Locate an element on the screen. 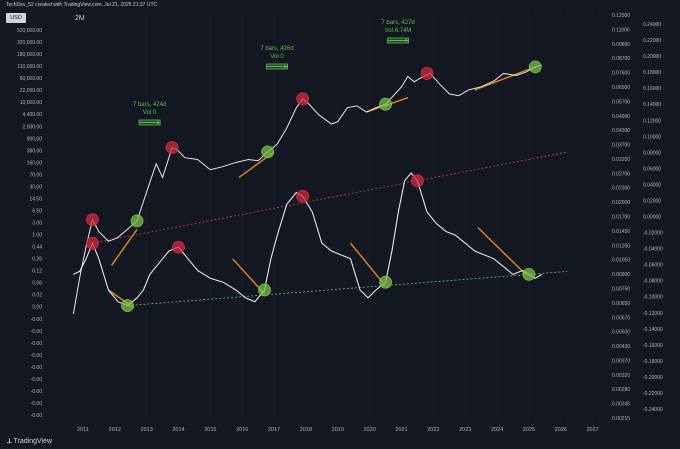 Image resolution: width=680 pixels, height=449 pixels. left-axis-tick: 520,000.00 is located at coordinates (29, 31).